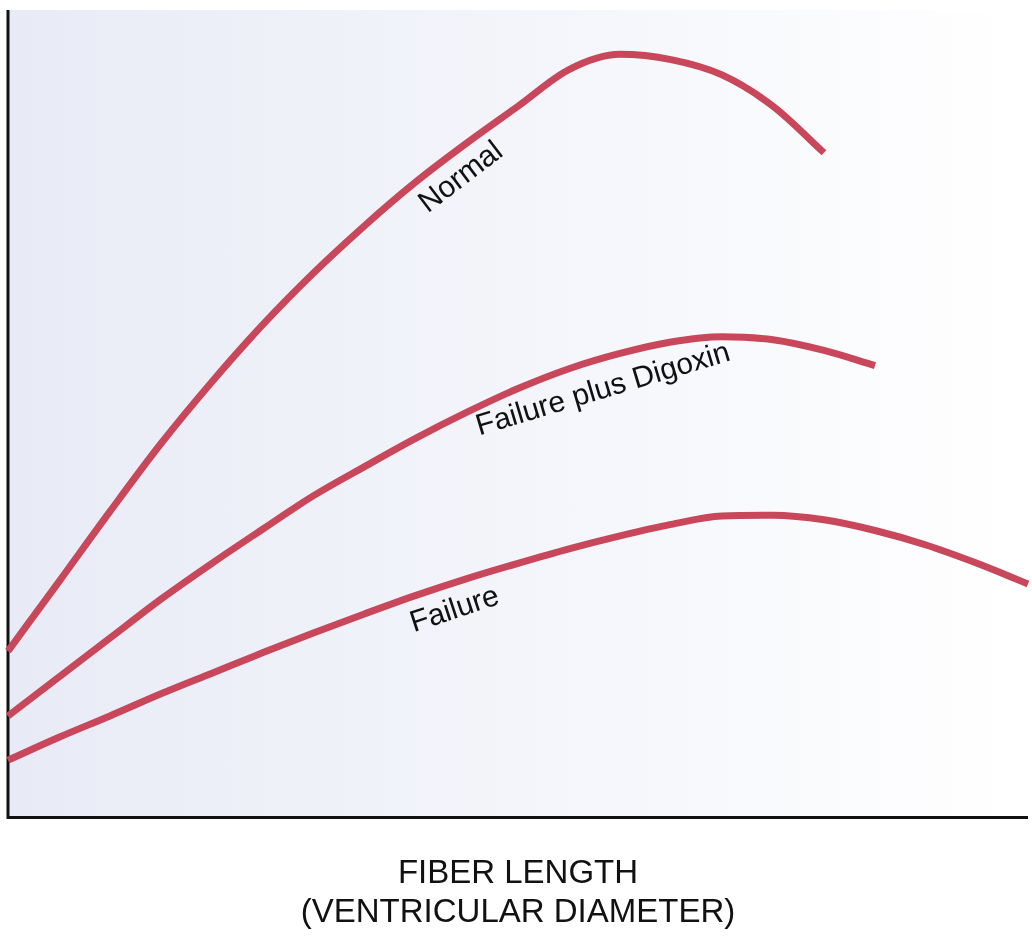 Image resolution: width=1032 pixels, height=943 pixels. I want to click on text: Failure plus Digoxin, so click(602, 388).